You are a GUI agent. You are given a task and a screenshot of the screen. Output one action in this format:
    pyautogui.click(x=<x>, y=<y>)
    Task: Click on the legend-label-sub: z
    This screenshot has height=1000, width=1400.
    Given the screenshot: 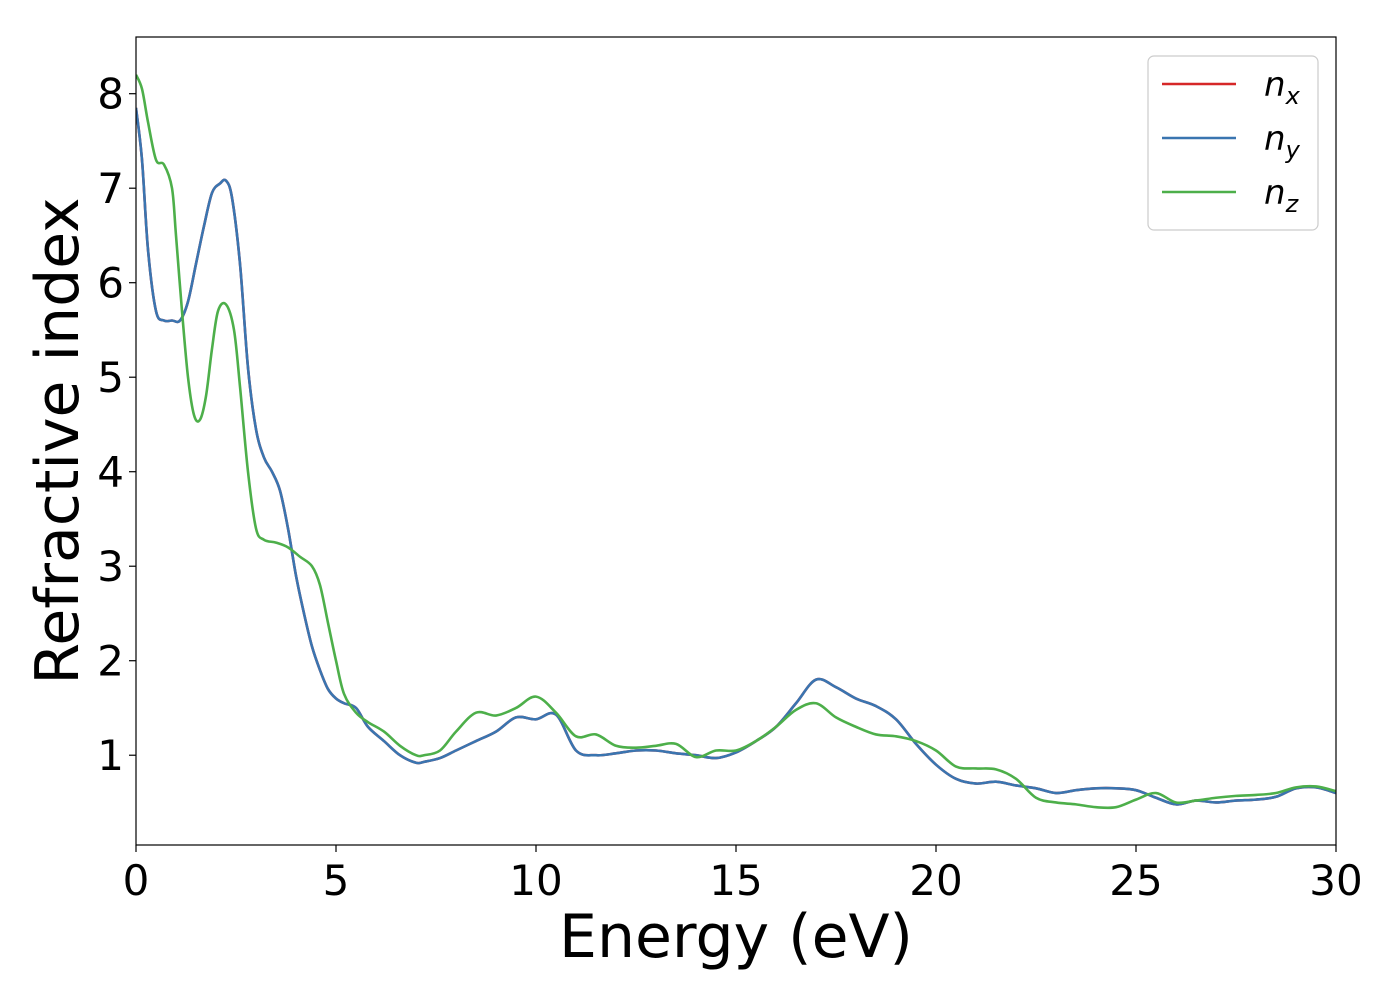 What is the action you would take?
    pyautogui.click(x=1292, y=204)
    